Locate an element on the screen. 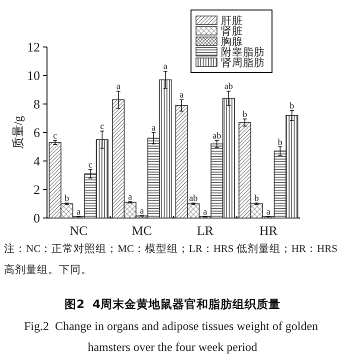 The image size is (345, 364). annotation: 注：NC：正常对照组；MC：模型组；LR：HRS 低剂量组；HR：HRS 高剂量组。下同。 is located at coordinates (171, 260).